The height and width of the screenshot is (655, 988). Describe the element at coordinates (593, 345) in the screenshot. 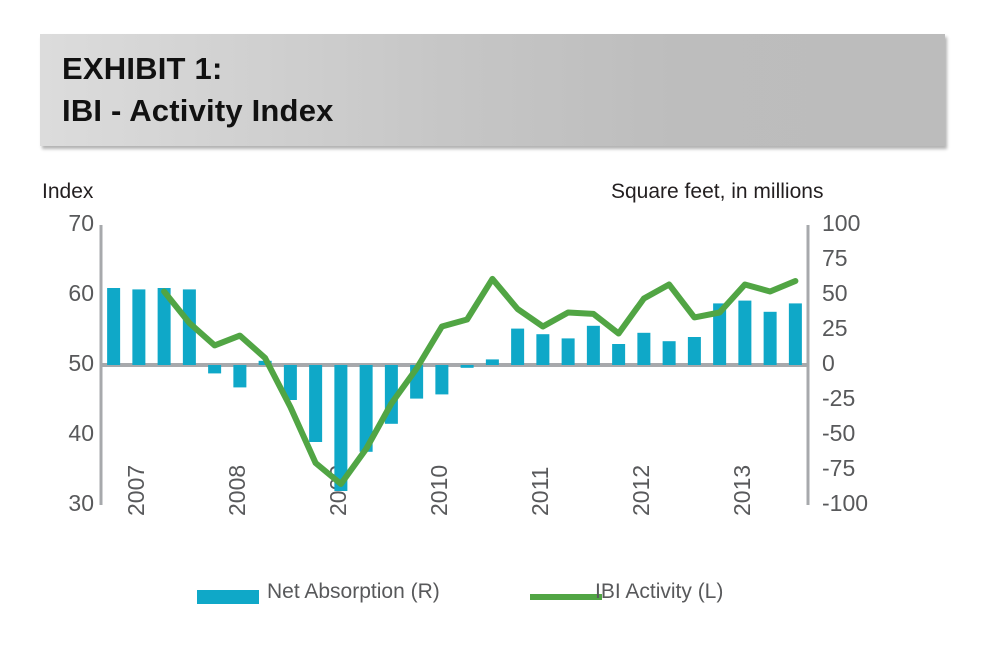

I see `bar-2011Q4` at that location.